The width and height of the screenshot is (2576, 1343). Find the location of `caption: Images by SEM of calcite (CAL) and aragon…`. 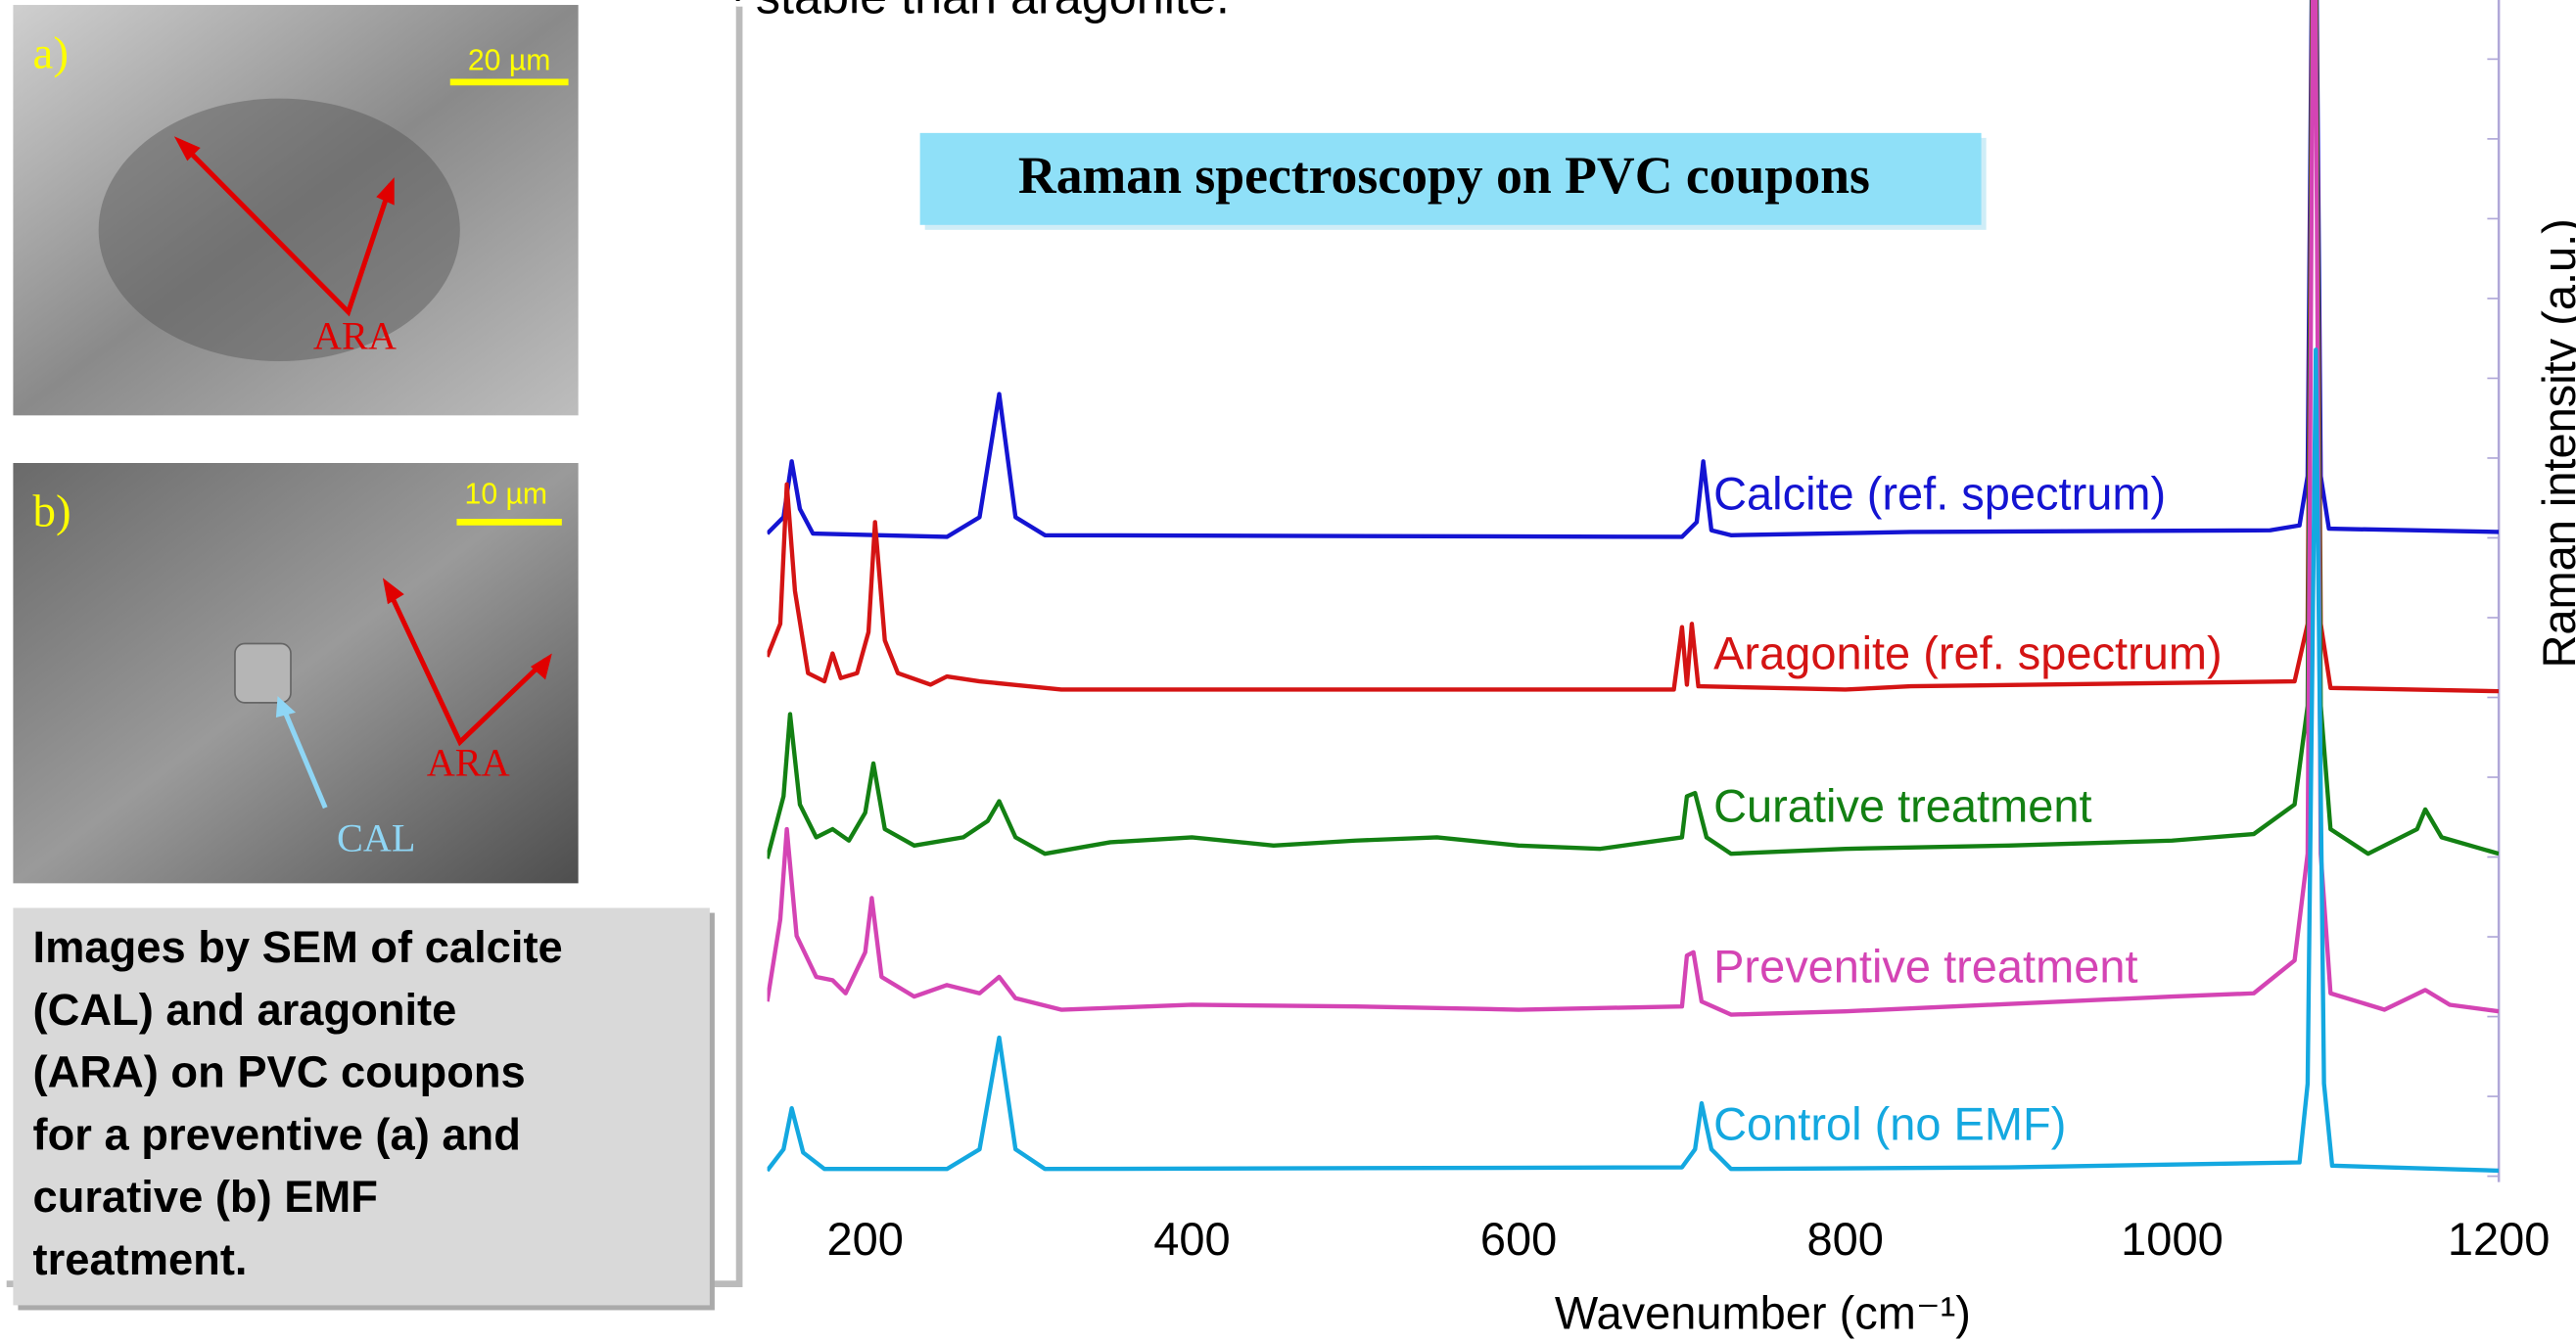

caption: Images by SEM of calcite (CAL) and aragon… is located at coordinates (298, 1103).